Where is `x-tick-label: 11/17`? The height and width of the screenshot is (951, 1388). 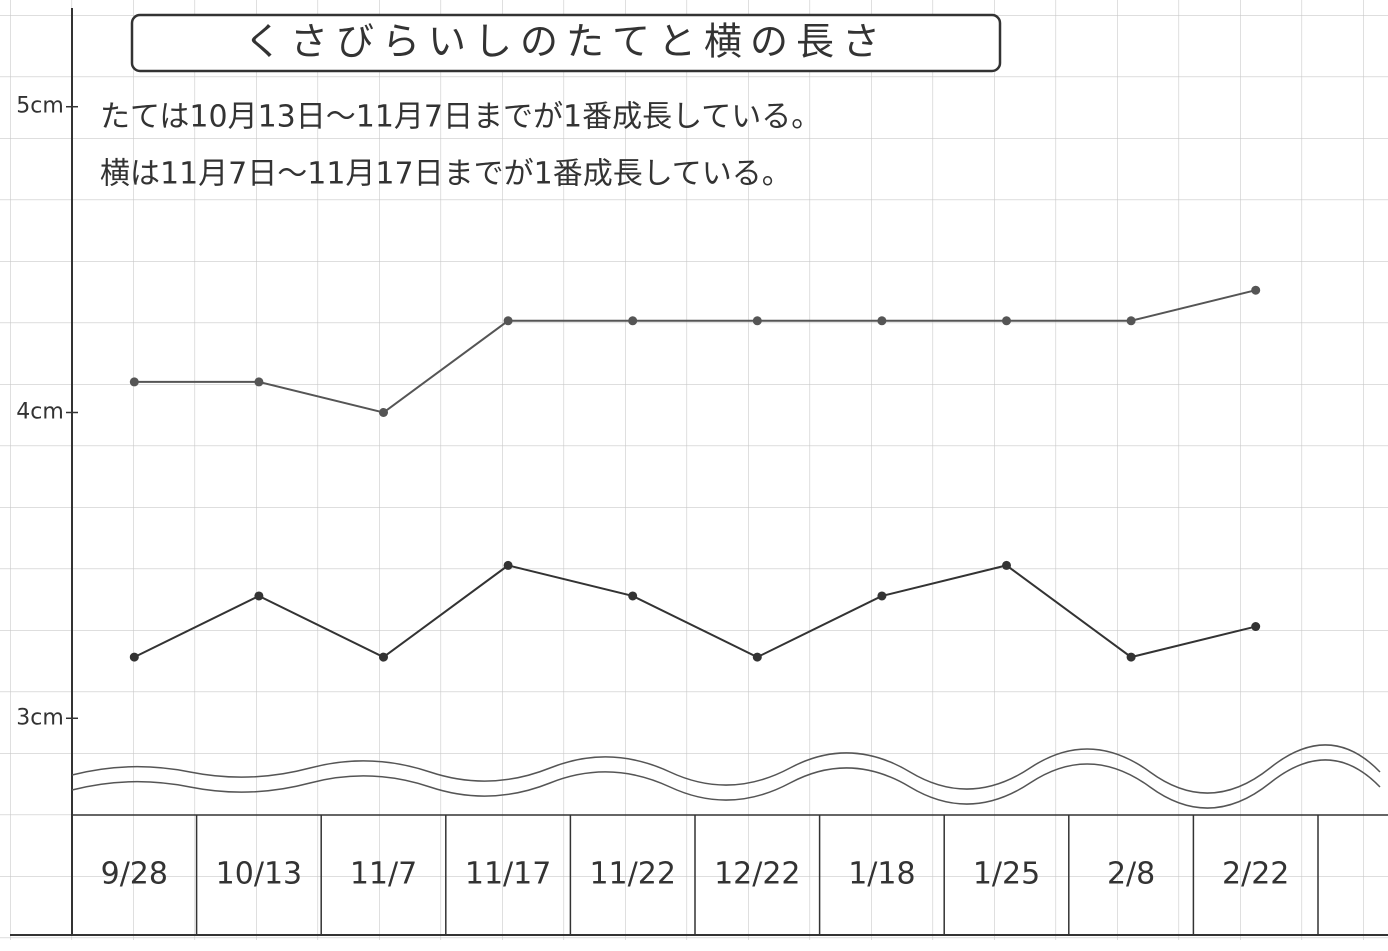 x-tick-label: 11/17 is located at coordinates (508, 874).